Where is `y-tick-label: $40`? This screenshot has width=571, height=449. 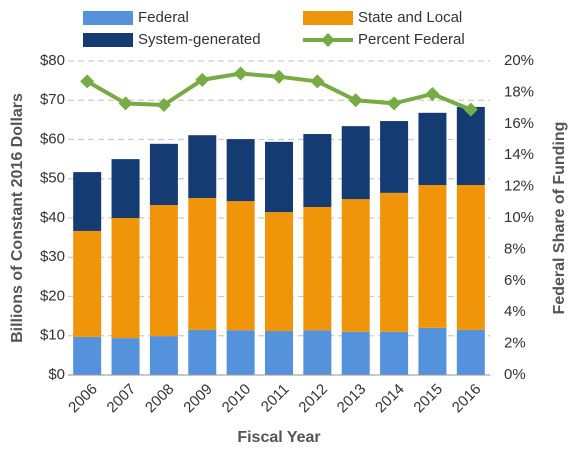 y-tick-label: $40 is located at coordinates (52, 217).